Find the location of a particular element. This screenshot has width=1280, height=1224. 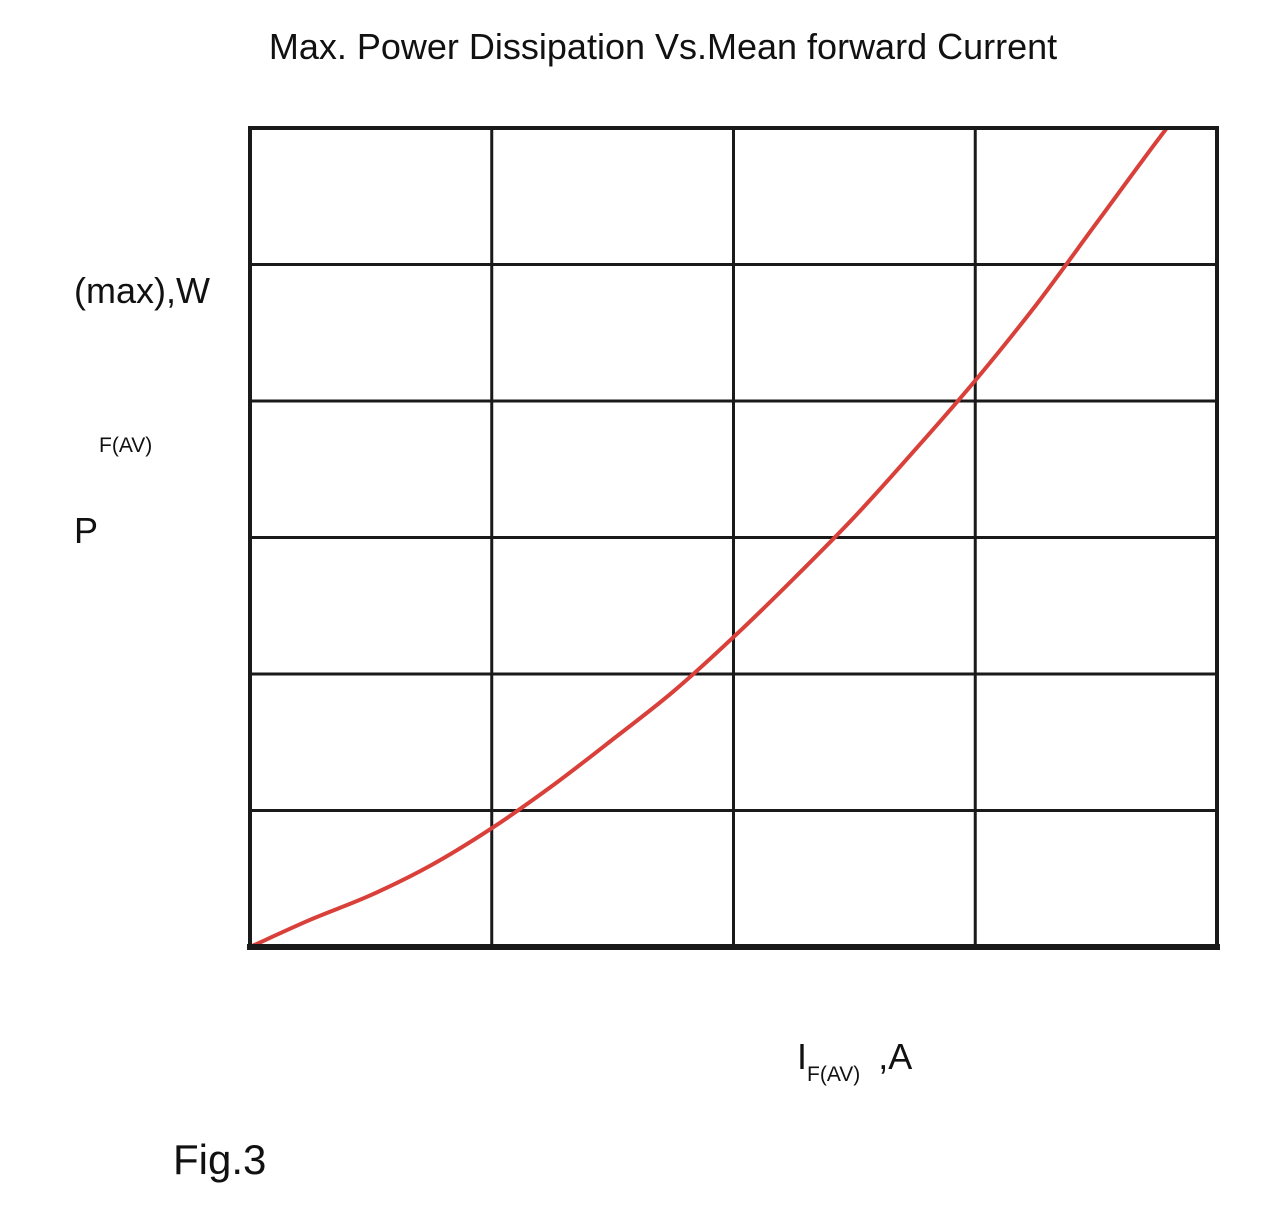

x-axis-label: IF(AV) ,A is located at coordinates (855, 1061).